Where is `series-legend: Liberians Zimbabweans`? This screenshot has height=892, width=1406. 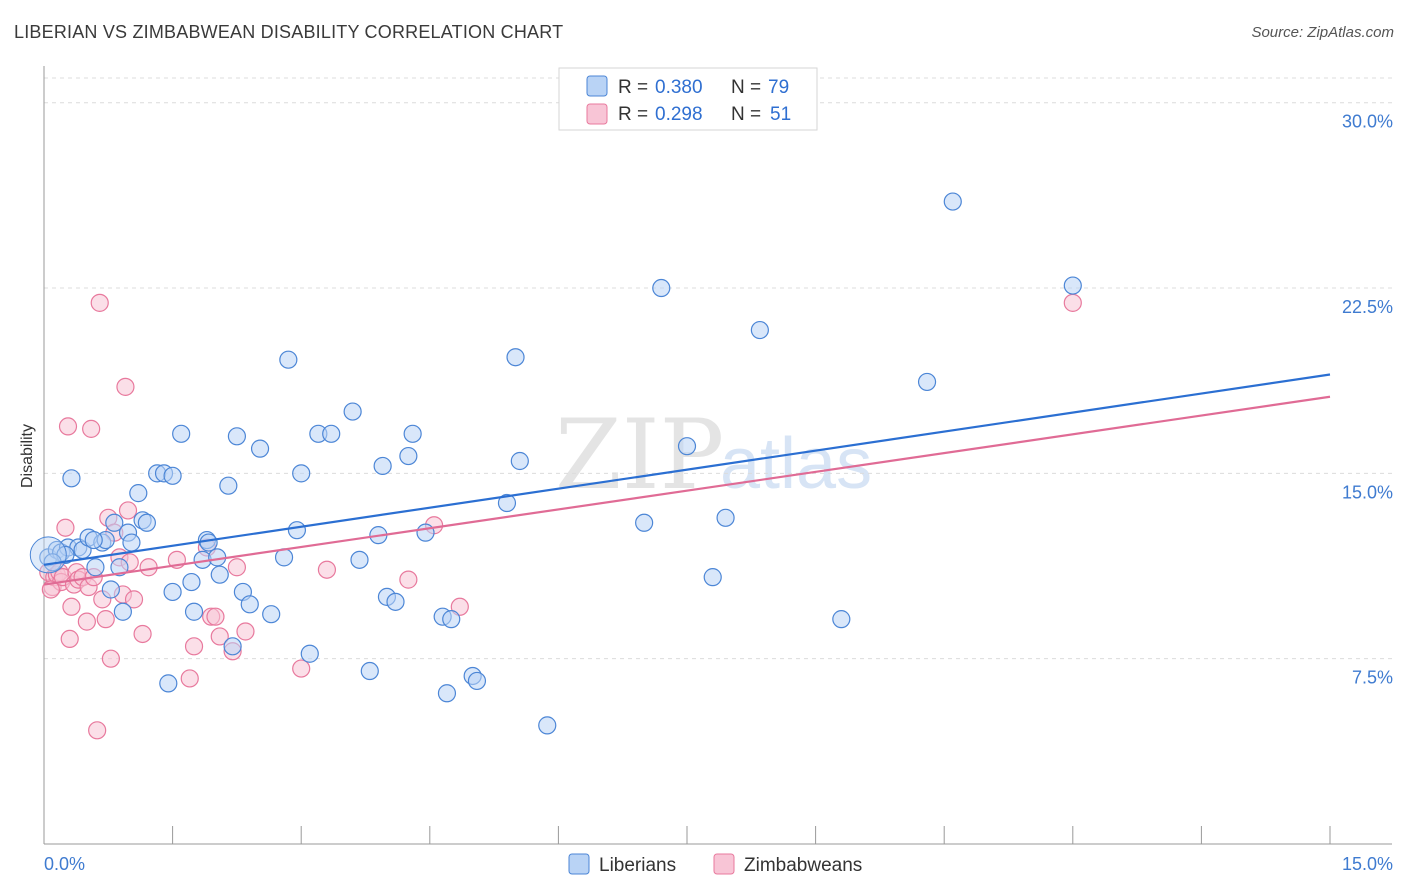 series-legend: Liberians Zimbabweans is located at coordinates (715, 864).